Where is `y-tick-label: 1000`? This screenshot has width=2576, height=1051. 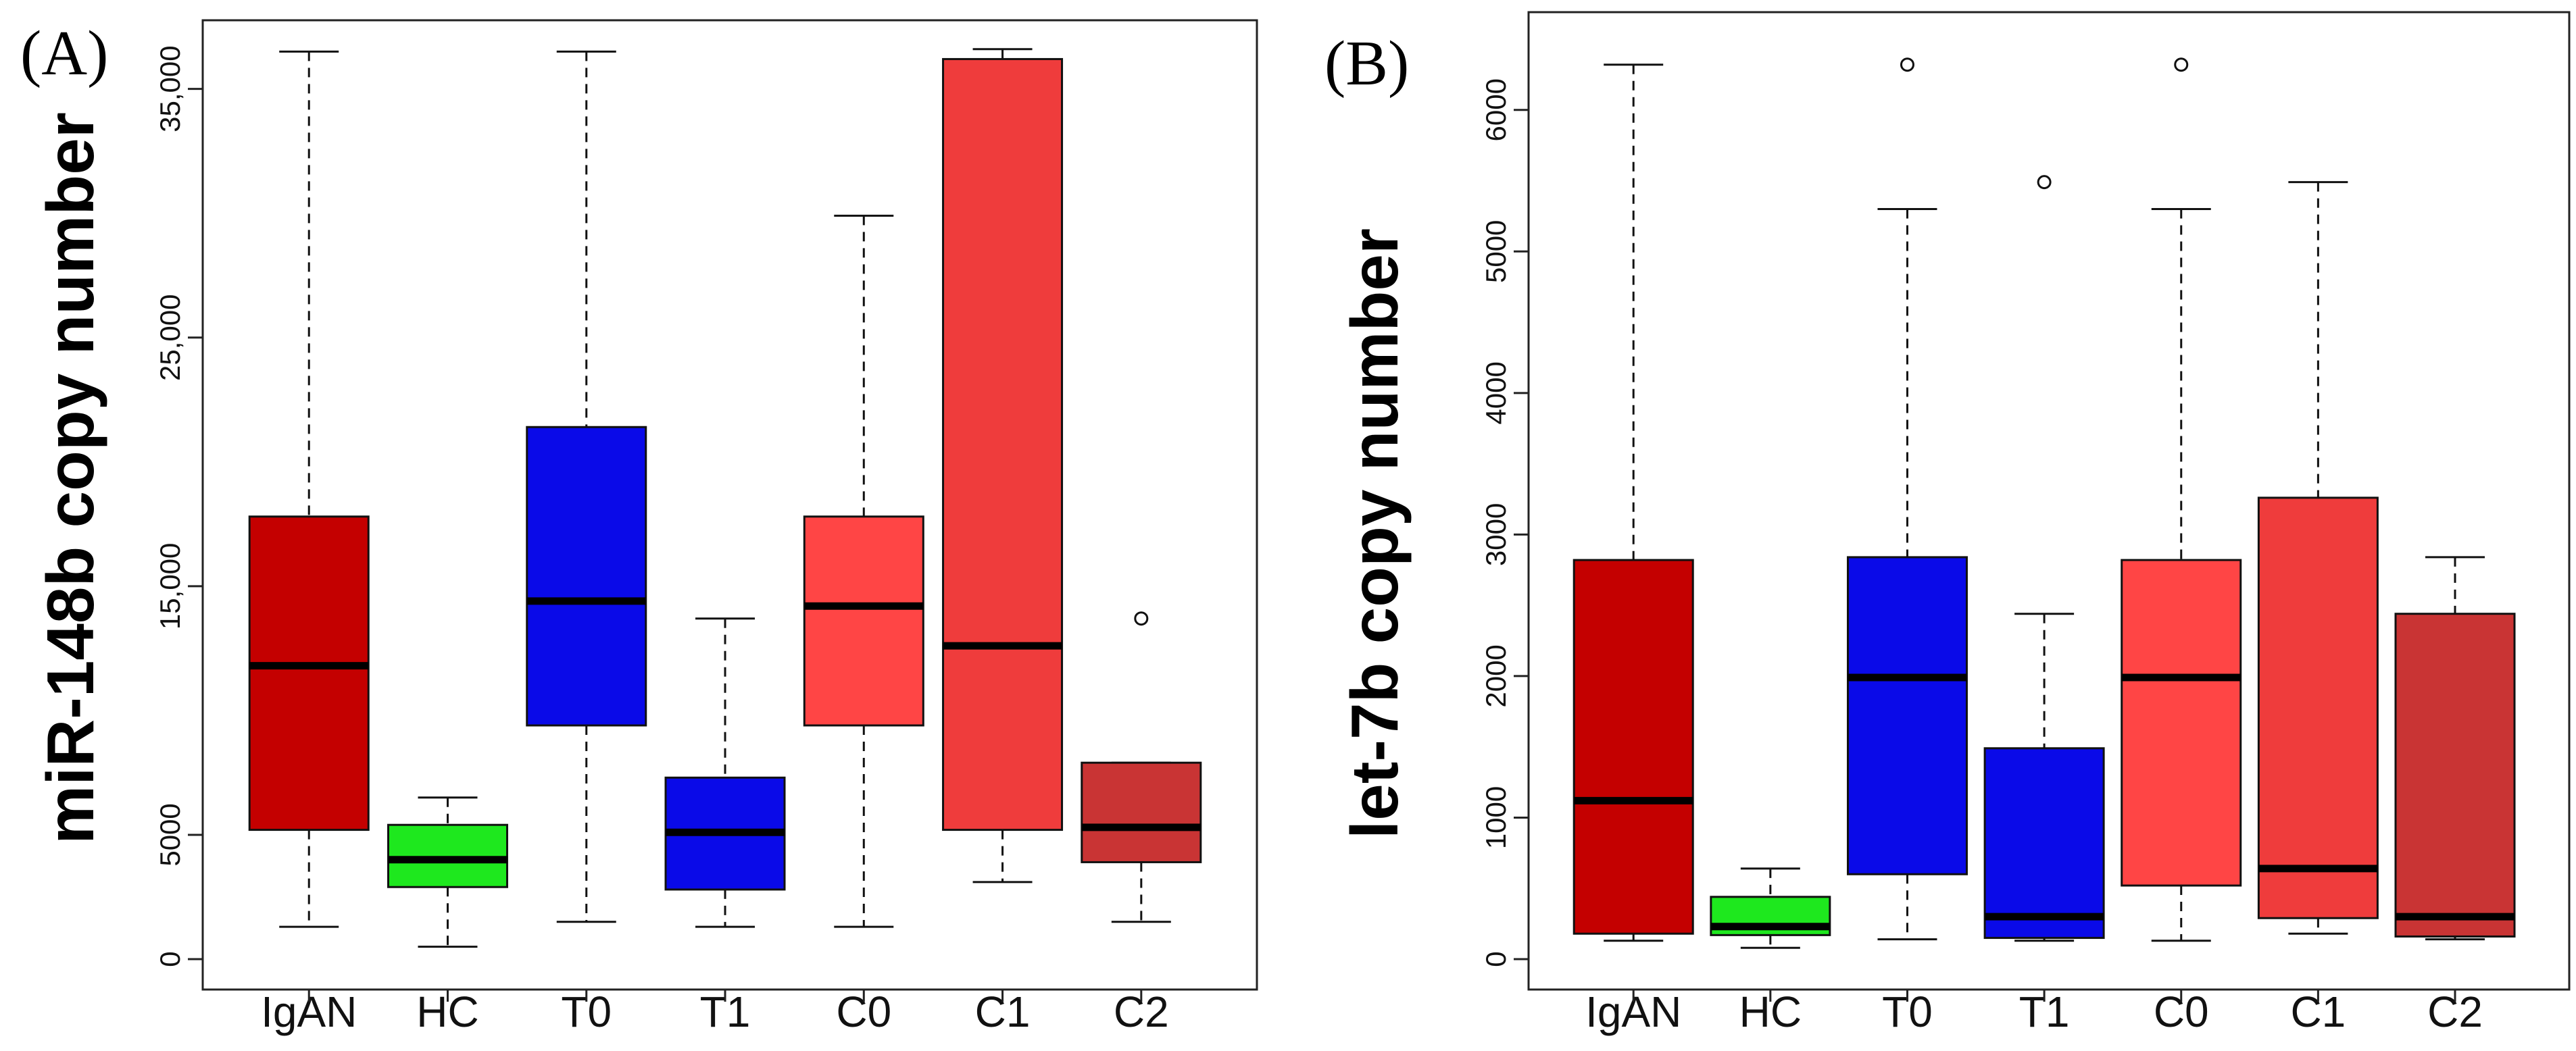 y-tick-label: 1000 is located at coordinates (1496, 817).